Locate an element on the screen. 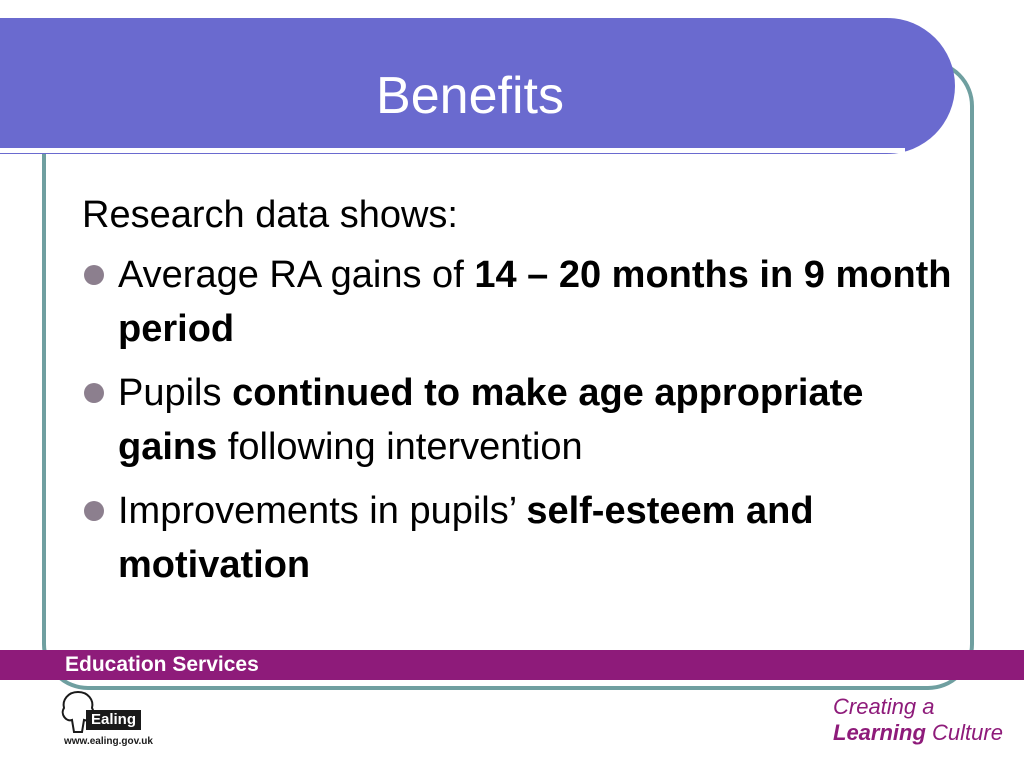 The width and height of the screenshot is (1024, 768). bullet-bold-text: self-esteem and motivation is located at coordinates (466, 538).